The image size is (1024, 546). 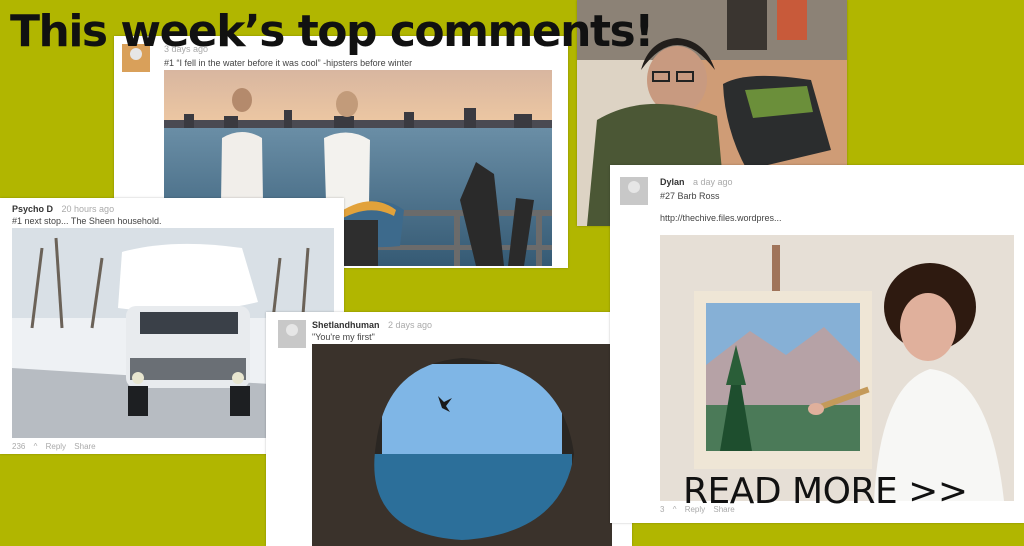 I want to click on comment-actions: 236 ^ Reply Share, so click(x=57, y=446).